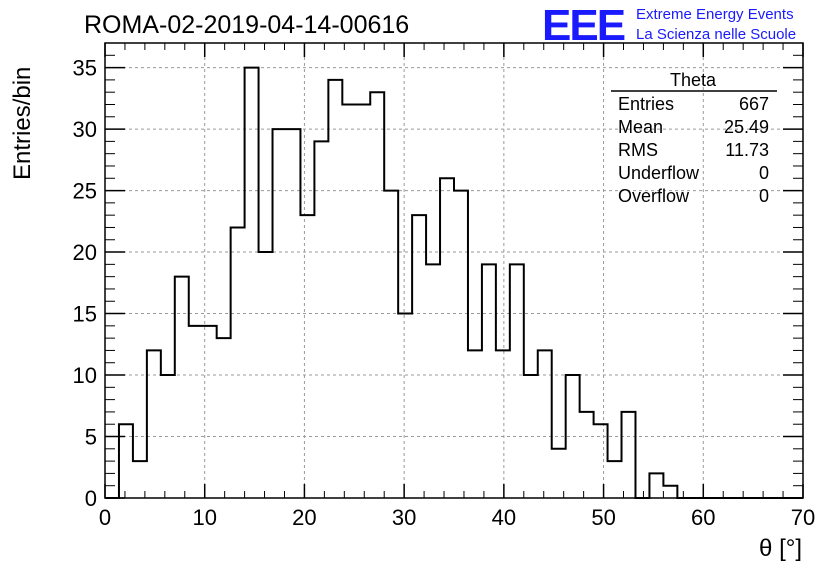 The width and height of the screenshot is (836, 572). Describe the element at coordinates (105, 517) in the screenshot. I see `x-tick-label: 0` at that location.